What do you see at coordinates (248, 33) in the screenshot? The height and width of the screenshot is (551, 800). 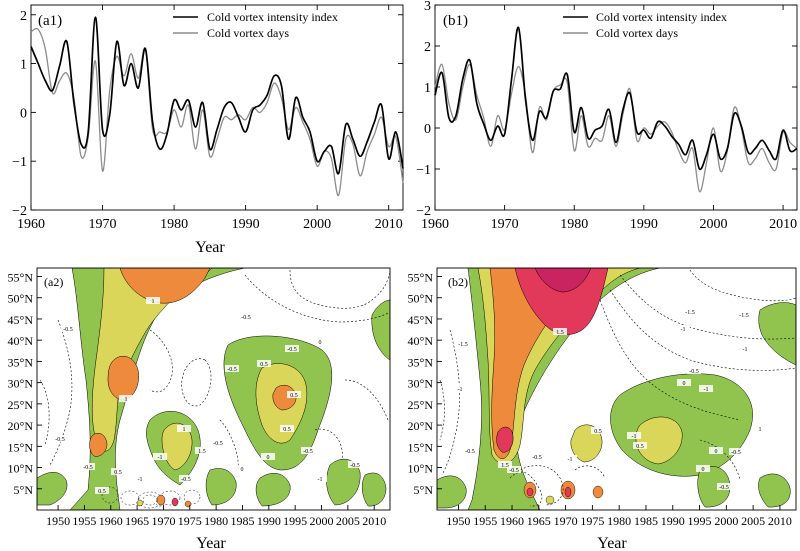 I see `legend-label-days: Cold vortex days` at bounding box center [248, 33].